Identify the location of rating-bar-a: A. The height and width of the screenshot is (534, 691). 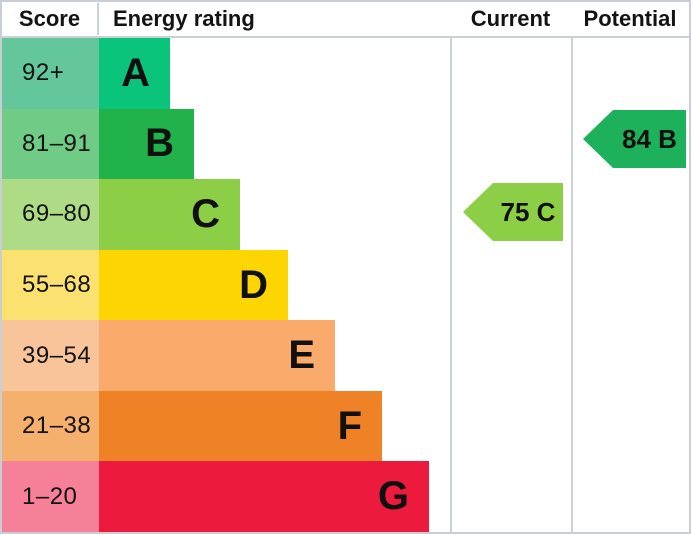
(134, 73).